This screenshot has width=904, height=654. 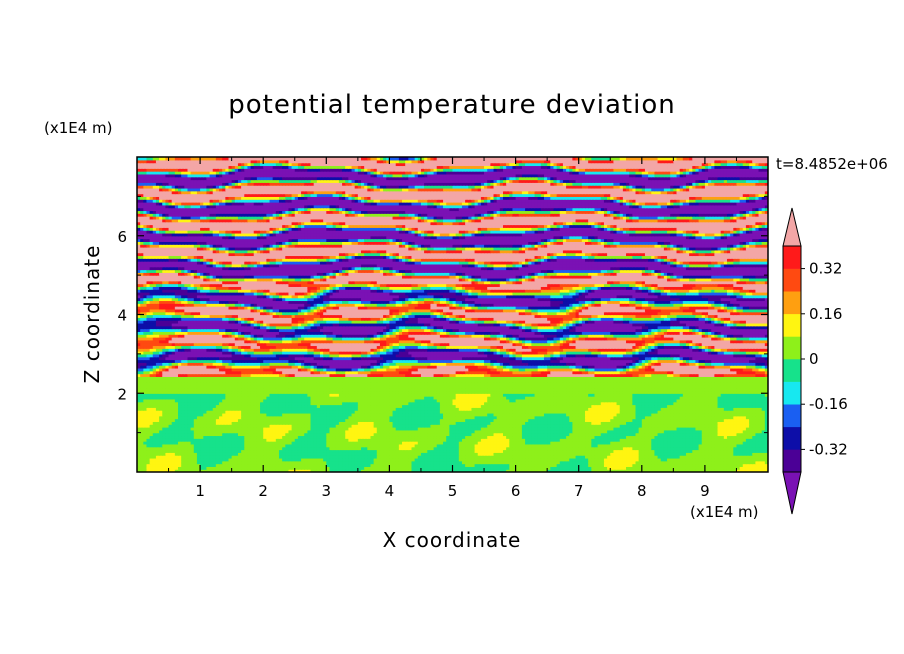 I want to click on x-axis-unit: (x1E4 m), so click(x=724, y=512).